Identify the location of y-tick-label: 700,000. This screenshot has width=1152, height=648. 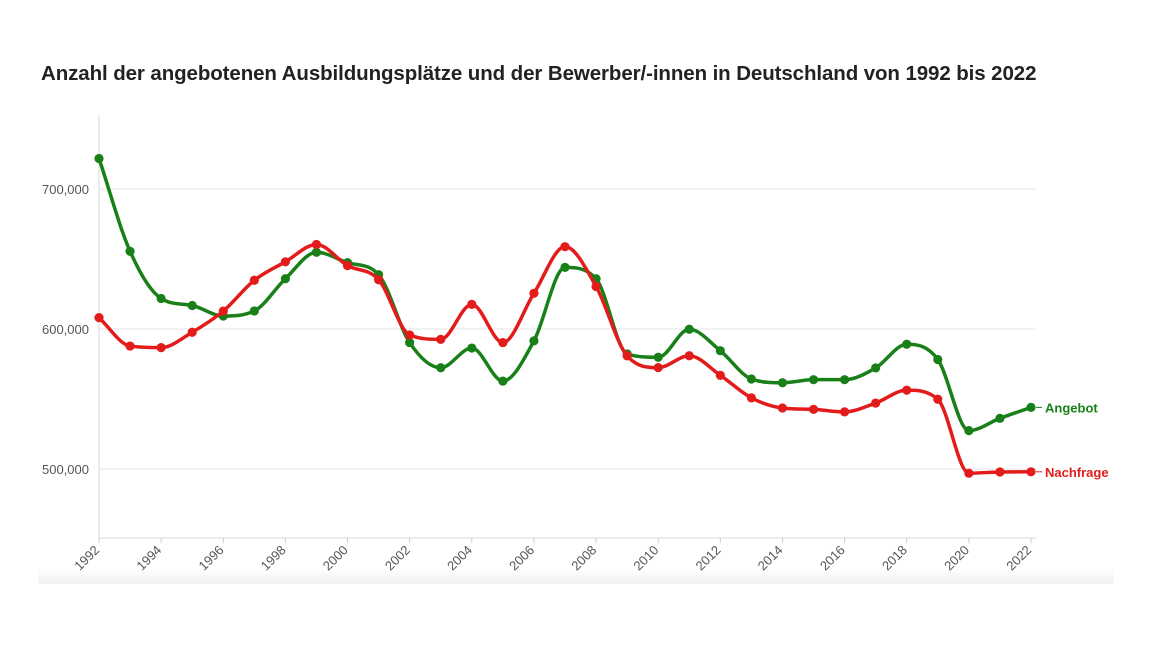
(65, 189).